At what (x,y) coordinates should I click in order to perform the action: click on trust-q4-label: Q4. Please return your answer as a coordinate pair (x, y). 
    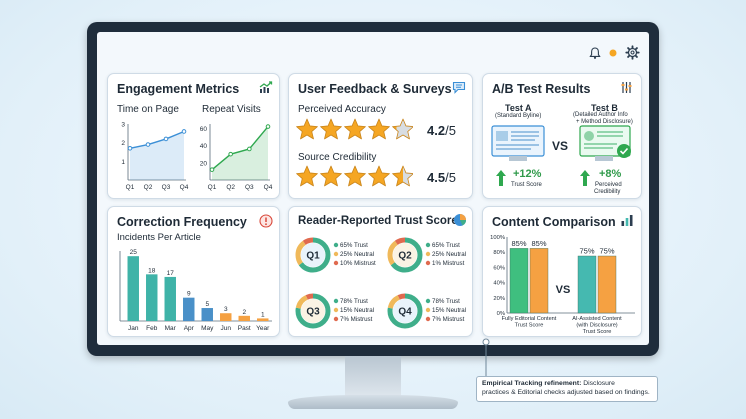
    Looking at the image, I should click on (405, 312).